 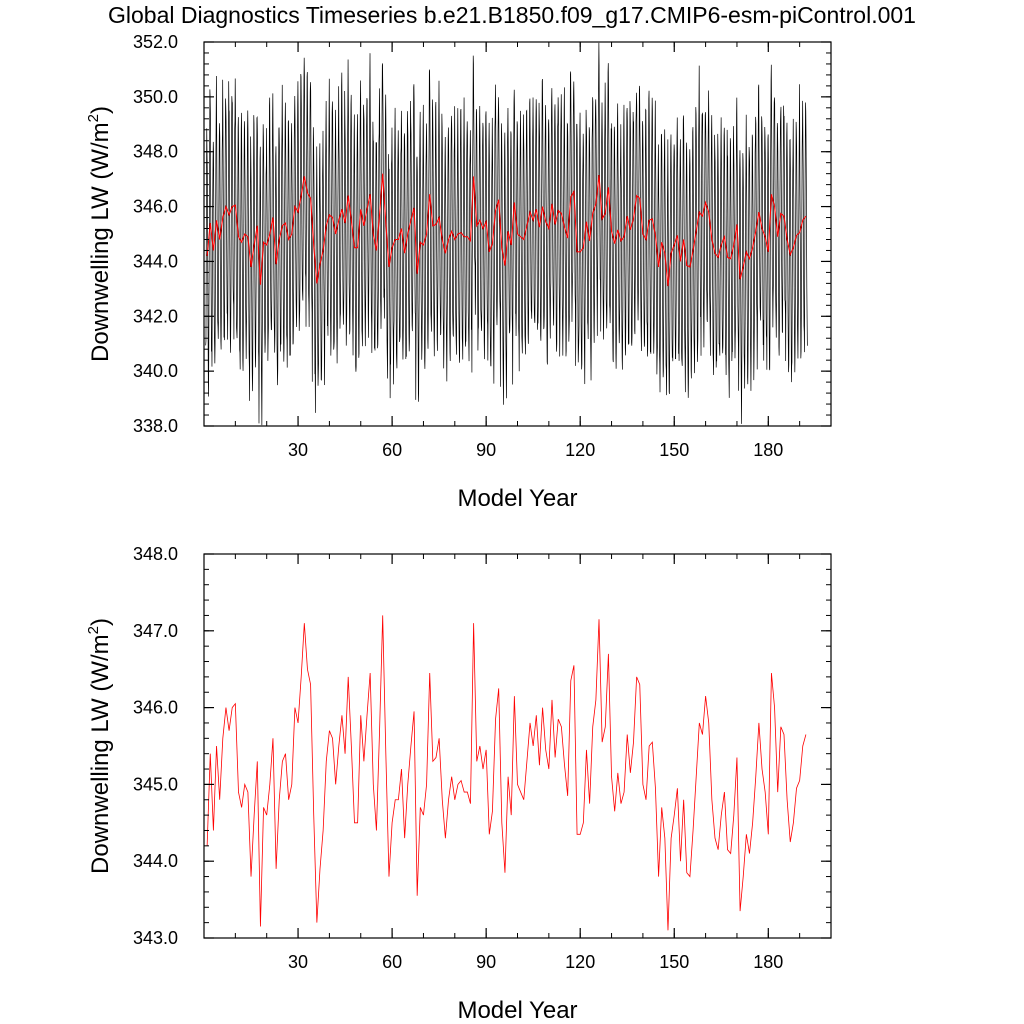 What do you see at coordinates (506, 230) in the screenshot?
I see `annual-series-line` at bounding box center [506, 230].